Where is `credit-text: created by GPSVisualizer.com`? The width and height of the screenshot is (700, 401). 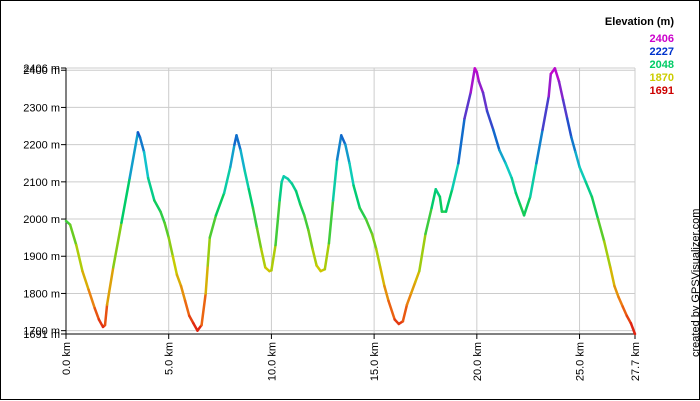
credit-text: created by GPSVisualizer.com is located at coordinates (695, 283).